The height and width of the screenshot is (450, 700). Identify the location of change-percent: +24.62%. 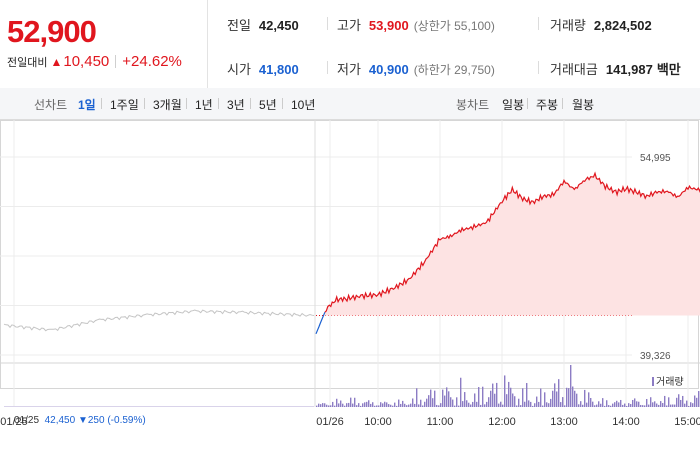
(152, 61).